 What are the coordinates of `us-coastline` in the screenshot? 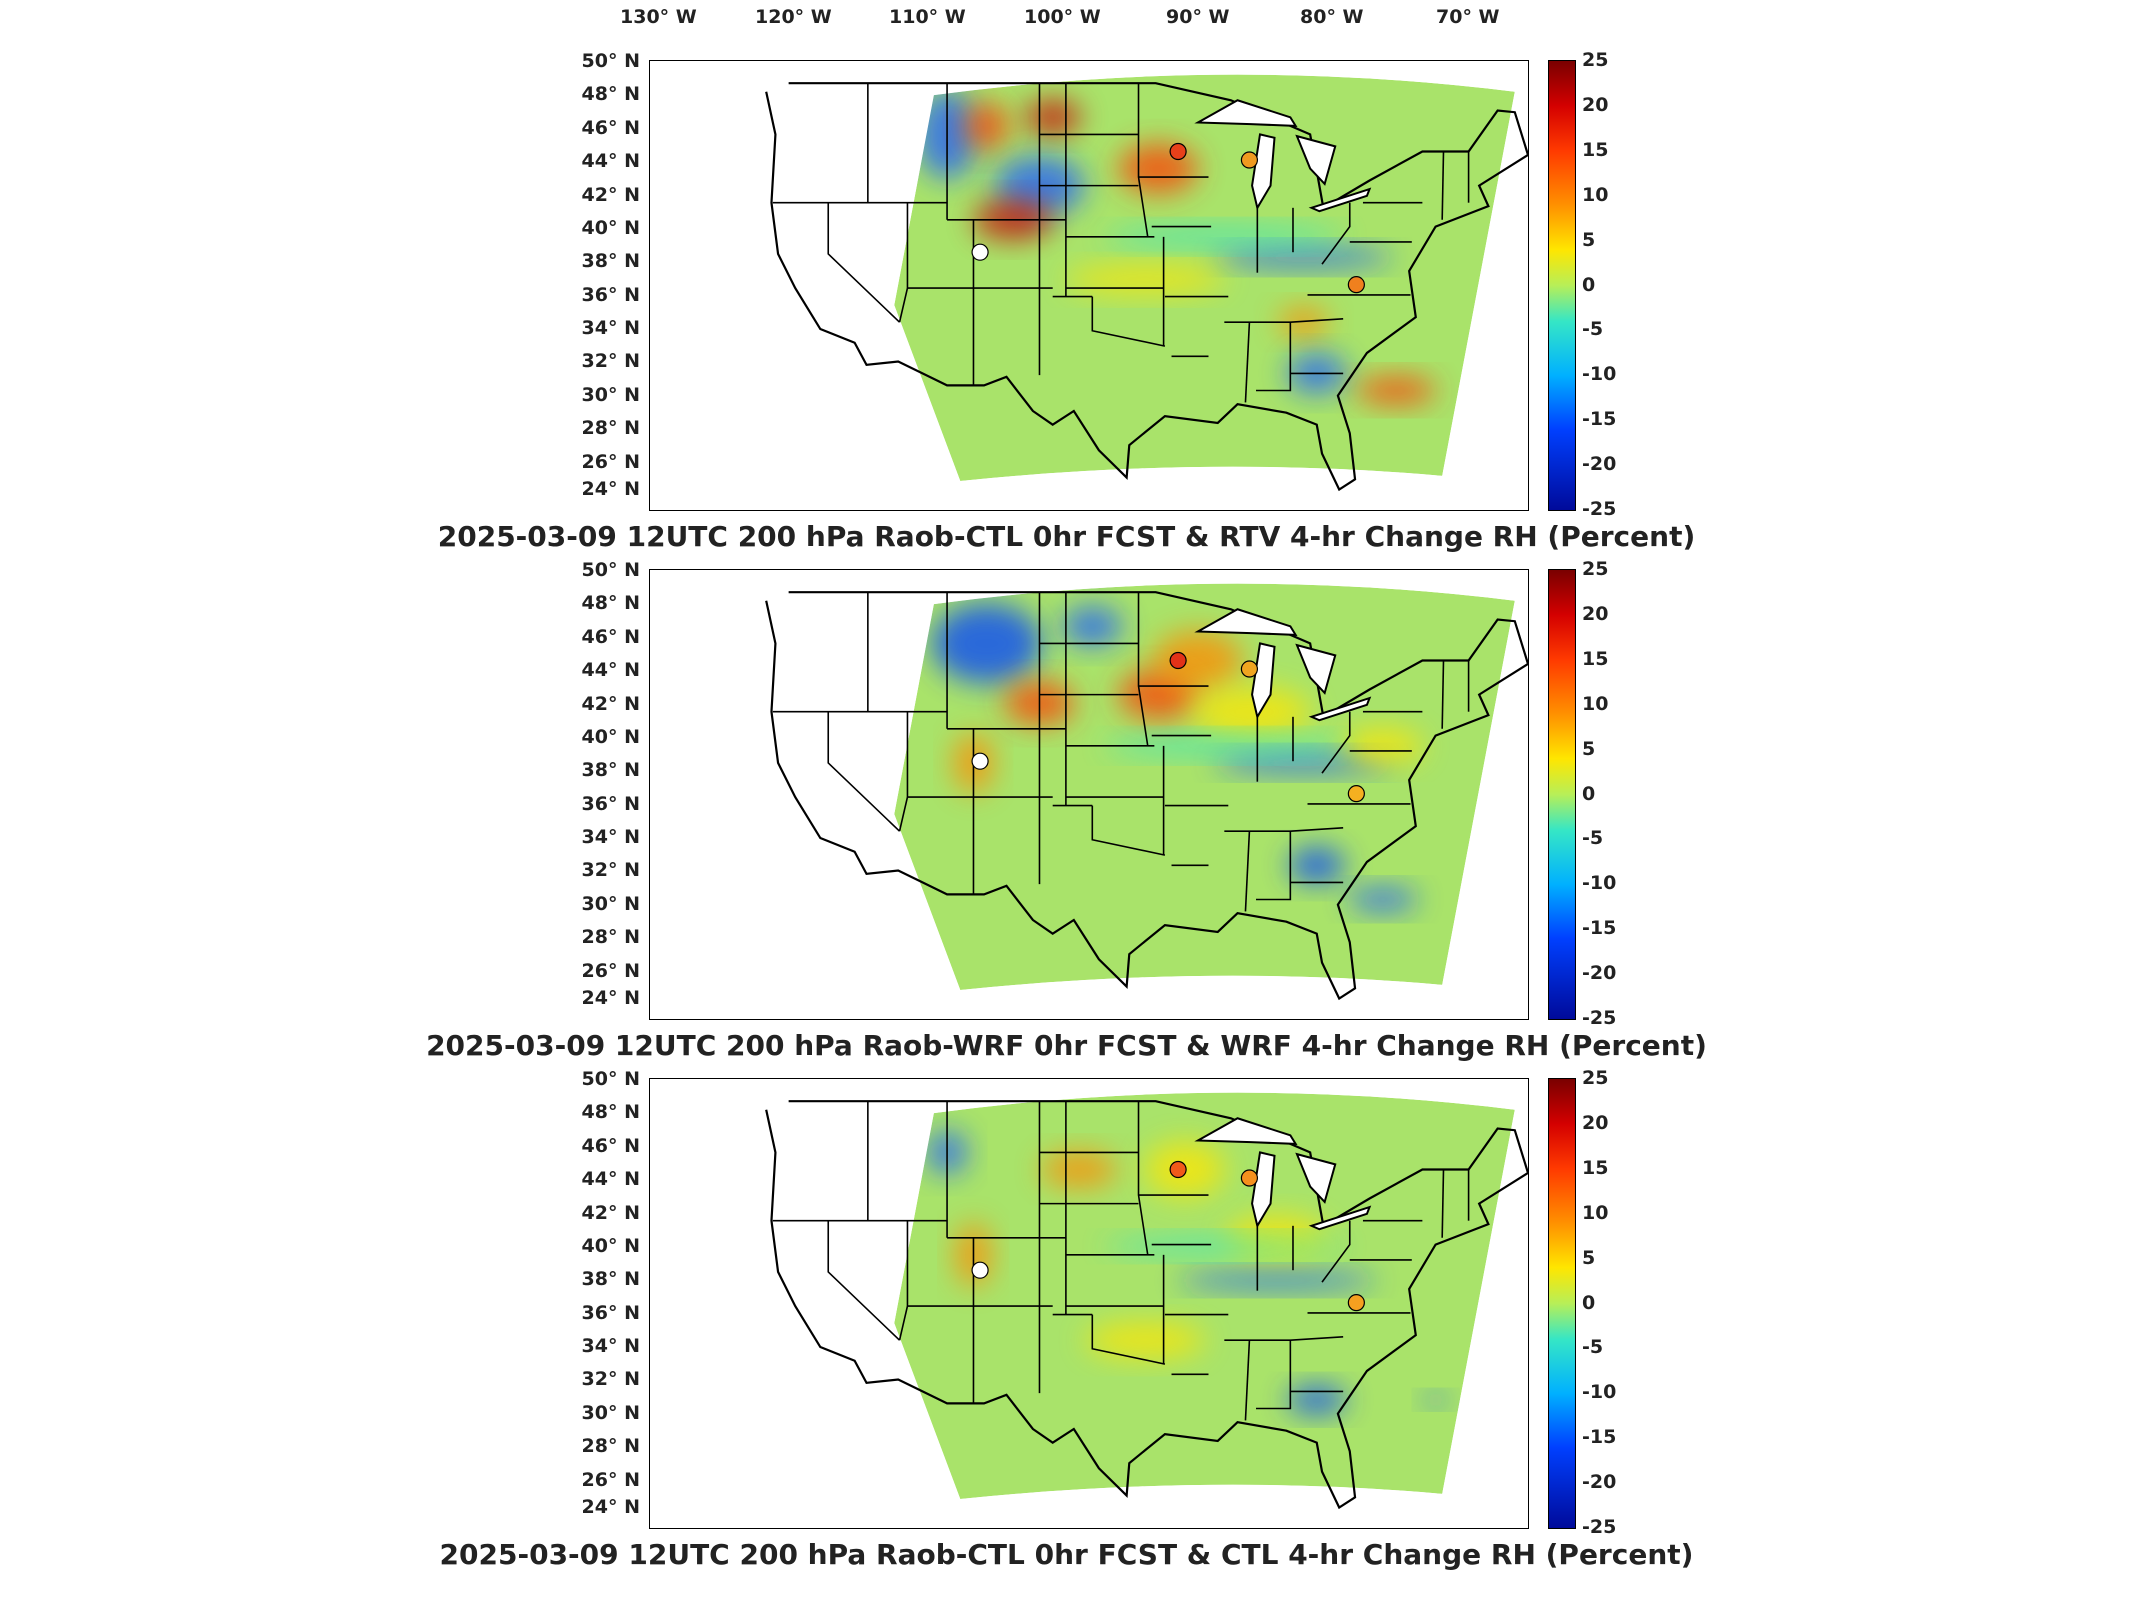 It's located at (1146, 1305).